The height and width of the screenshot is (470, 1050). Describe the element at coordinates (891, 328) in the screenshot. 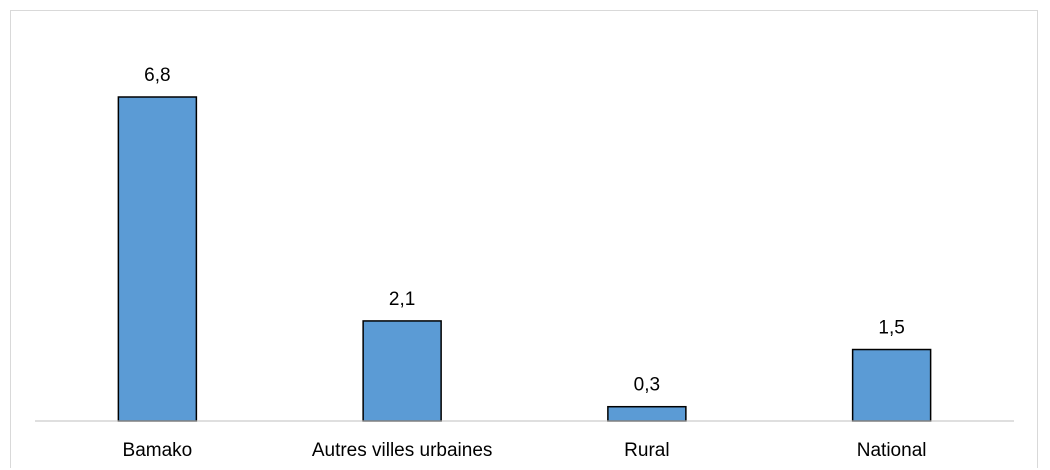

I see `data-label: 1,5` at that location.